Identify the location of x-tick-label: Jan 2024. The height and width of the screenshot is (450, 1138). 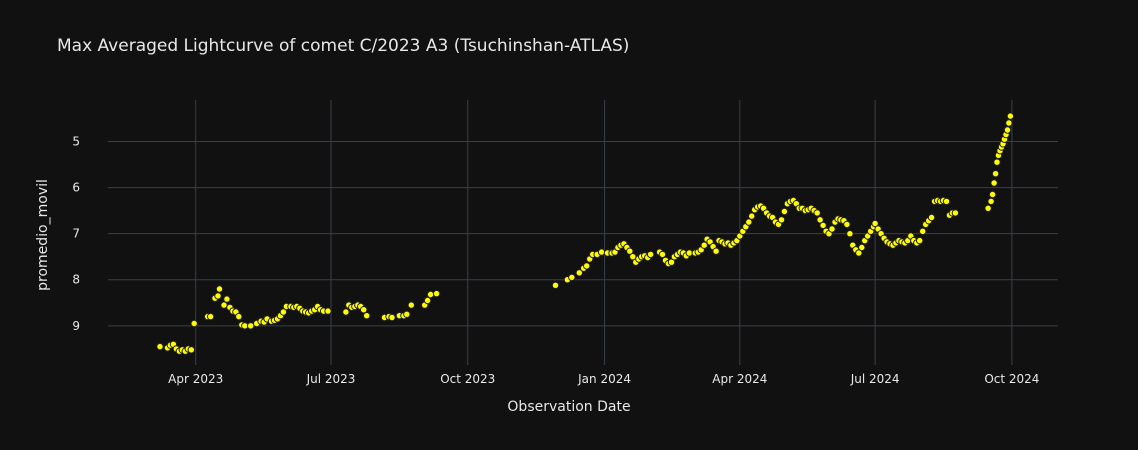
(604, 379).